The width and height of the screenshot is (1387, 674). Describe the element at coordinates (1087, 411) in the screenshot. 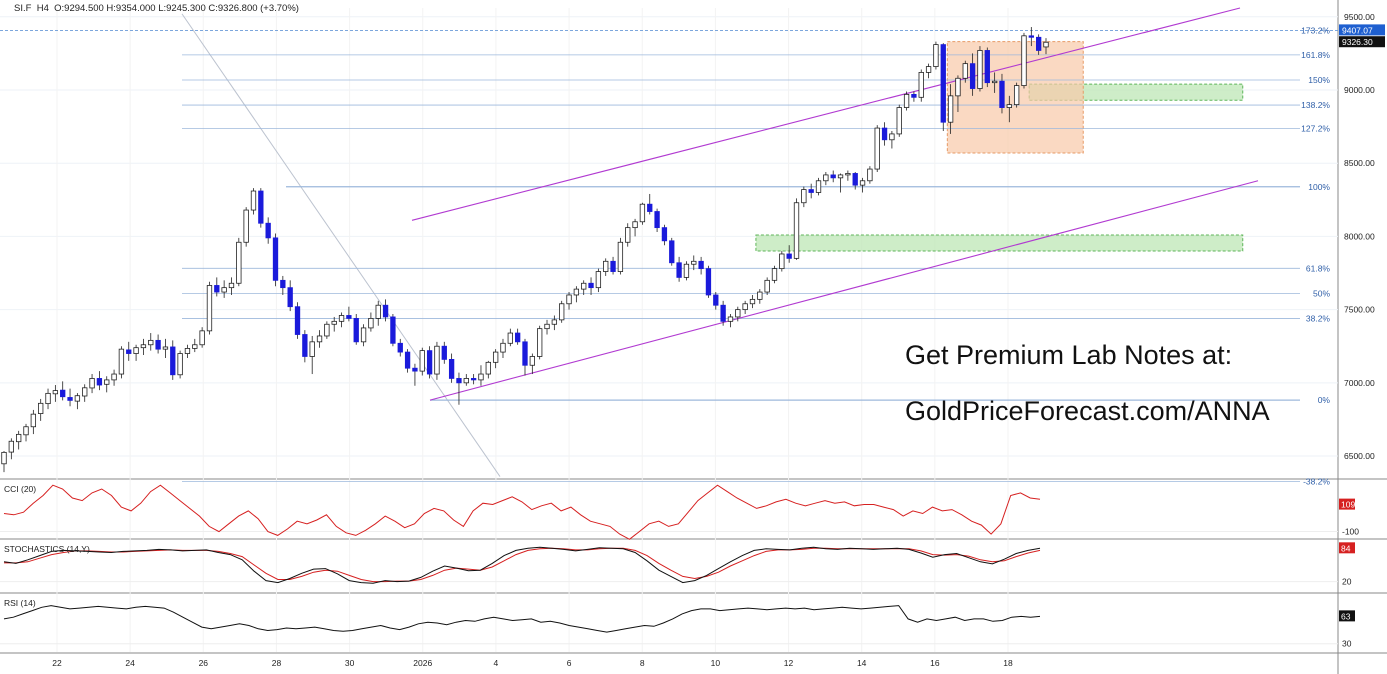

I see `watermark-line-2: GoldPriceForecast.com/ANNA` at that location.